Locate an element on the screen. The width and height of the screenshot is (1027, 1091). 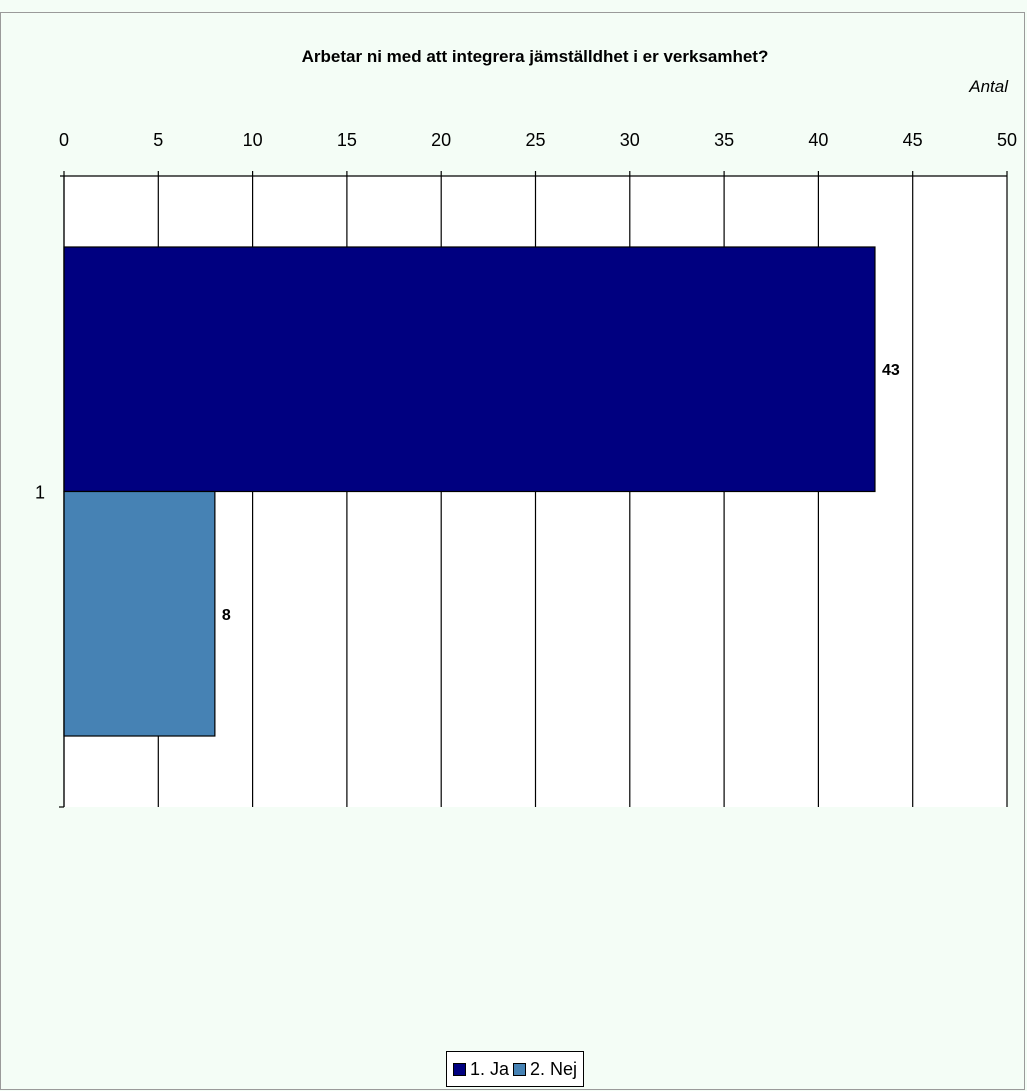
x-tick-label: 35 is located at coordinates (724, 140).